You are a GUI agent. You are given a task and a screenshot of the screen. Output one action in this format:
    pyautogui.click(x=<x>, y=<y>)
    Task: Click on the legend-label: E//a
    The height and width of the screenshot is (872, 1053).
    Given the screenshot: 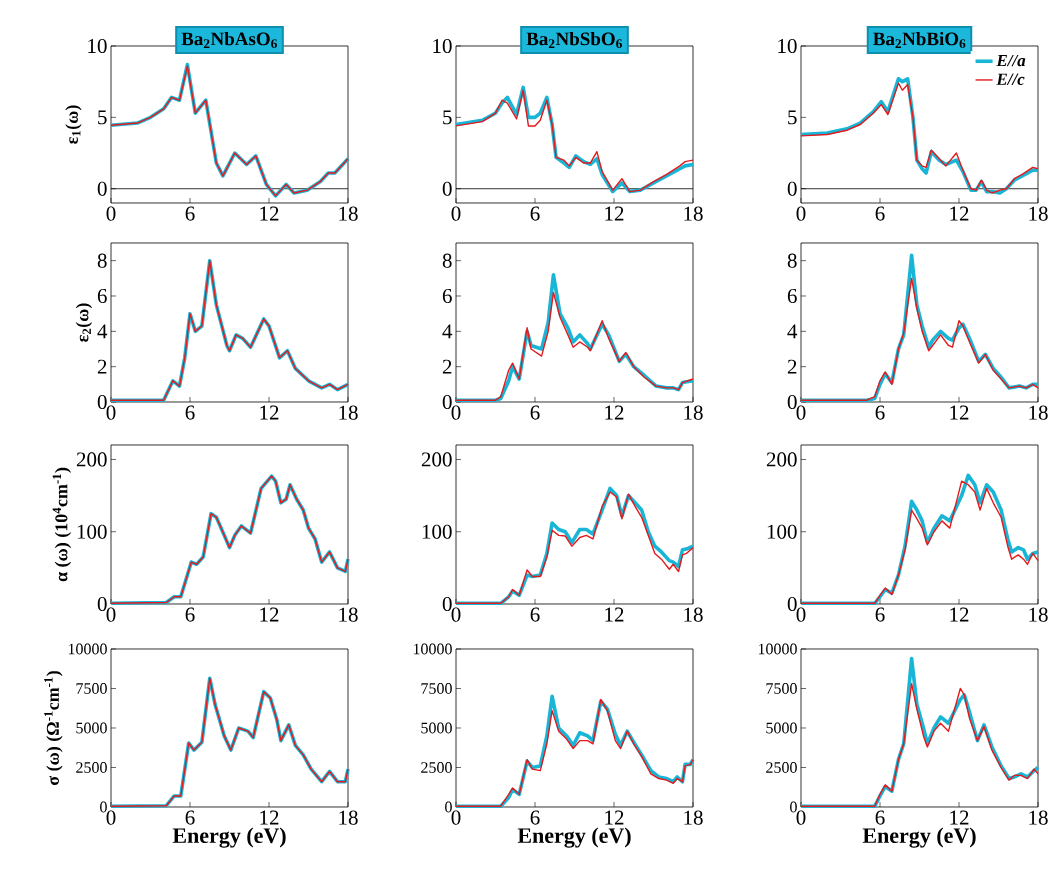 What is the action you would take?
    pyautogui.click(x=1011, y=60)
    